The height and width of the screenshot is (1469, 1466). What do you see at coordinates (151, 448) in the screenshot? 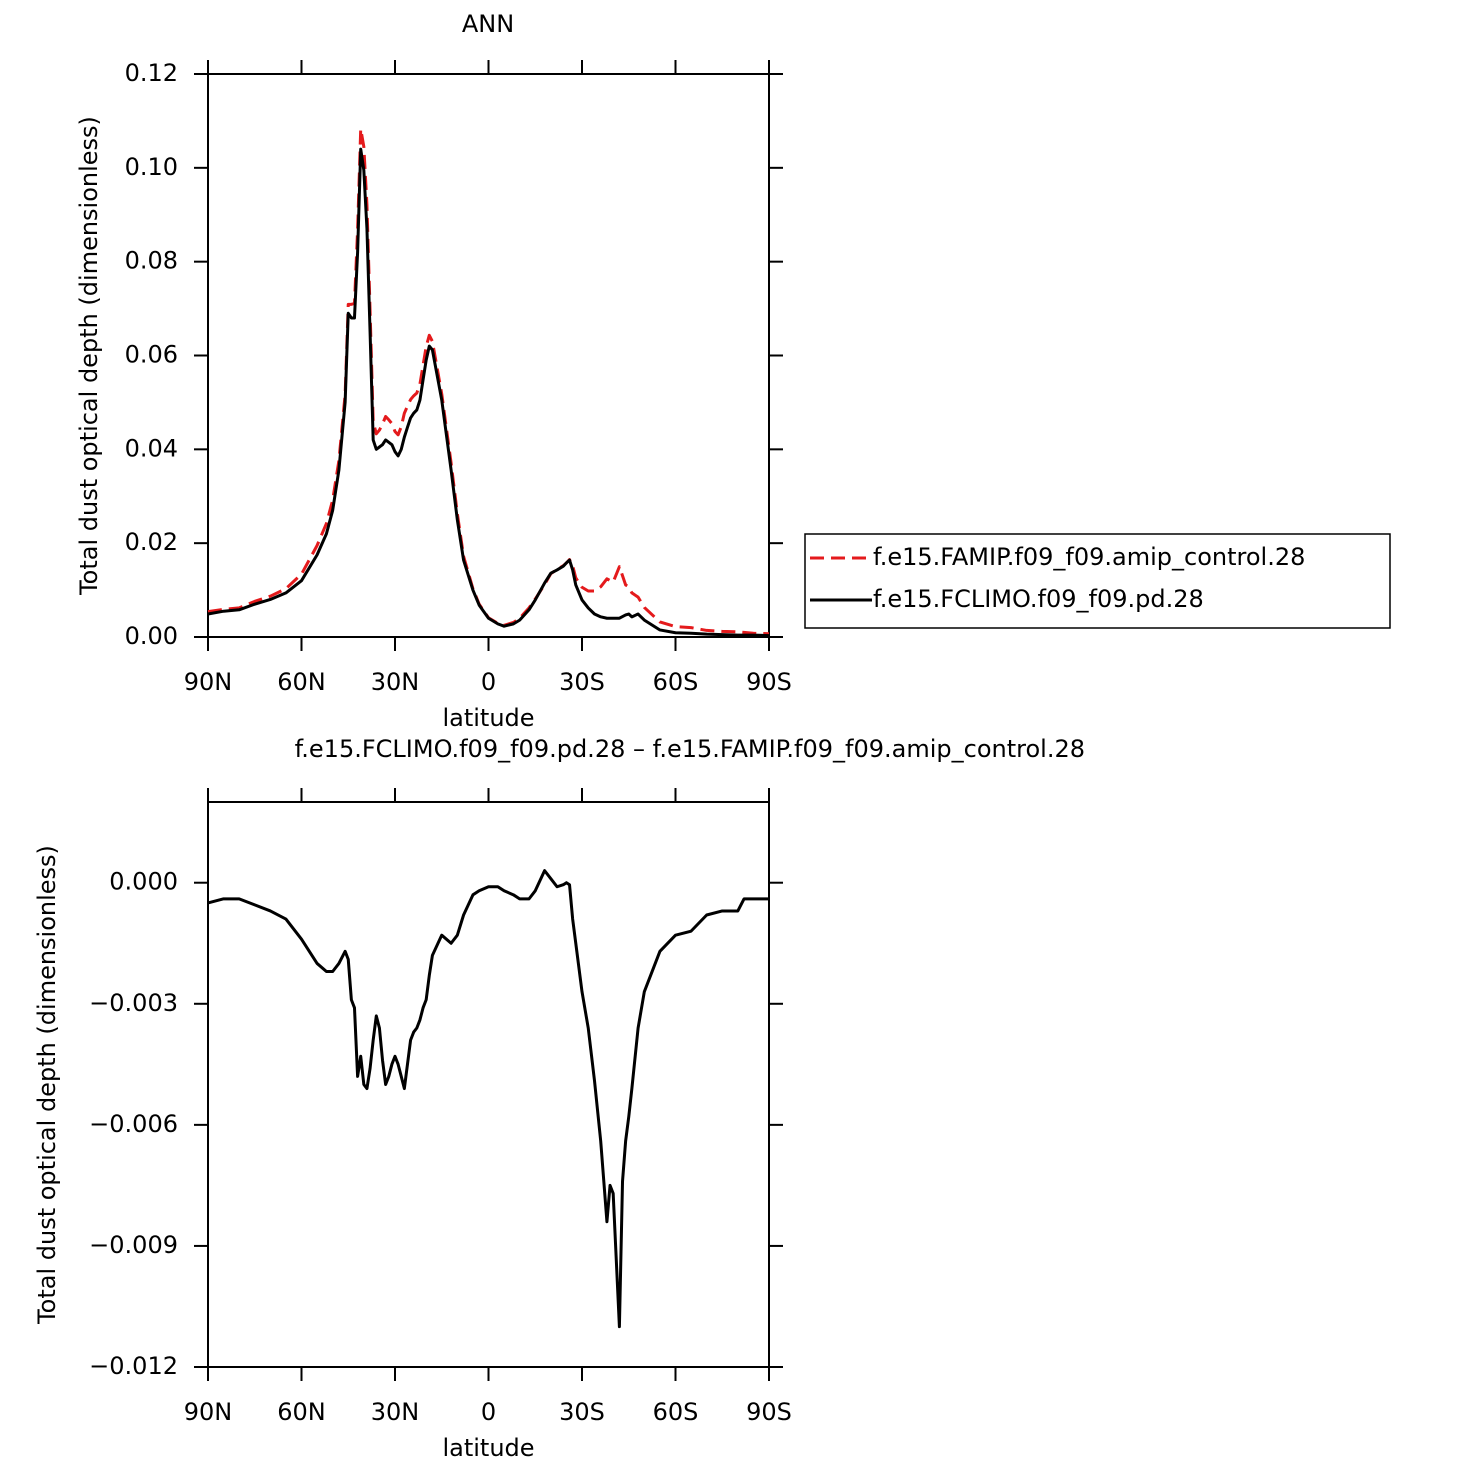
I see `y-tick-label: 0.04` at bounding box center [151, 448].